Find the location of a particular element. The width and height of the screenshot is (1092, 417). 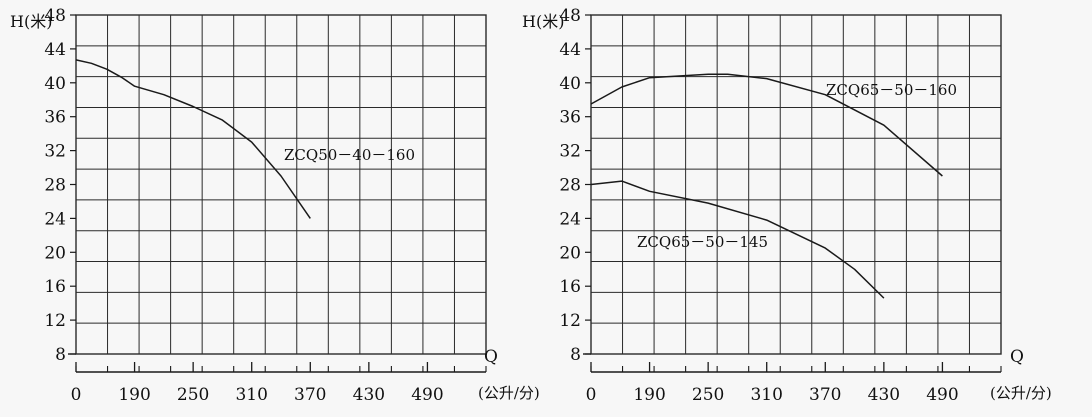

series-label: ZCQ65－50－145 is located at coordinates (702, 242).